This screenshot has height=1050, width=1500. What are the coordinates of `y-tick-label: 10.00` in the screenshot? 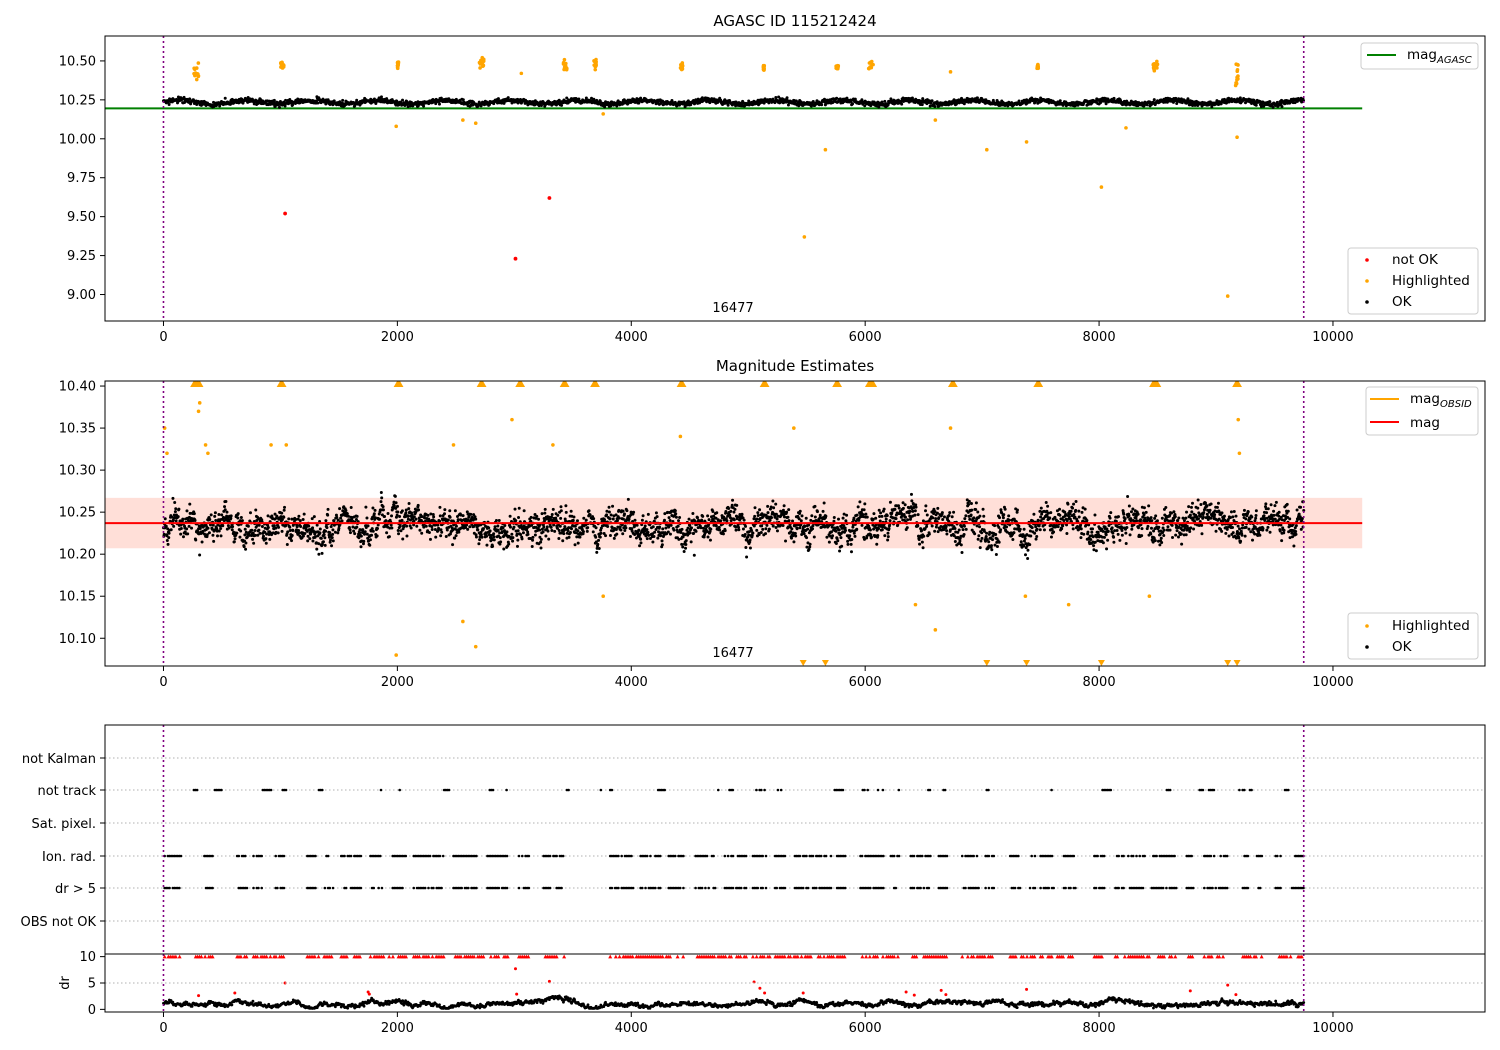 It's located at (77, 139).